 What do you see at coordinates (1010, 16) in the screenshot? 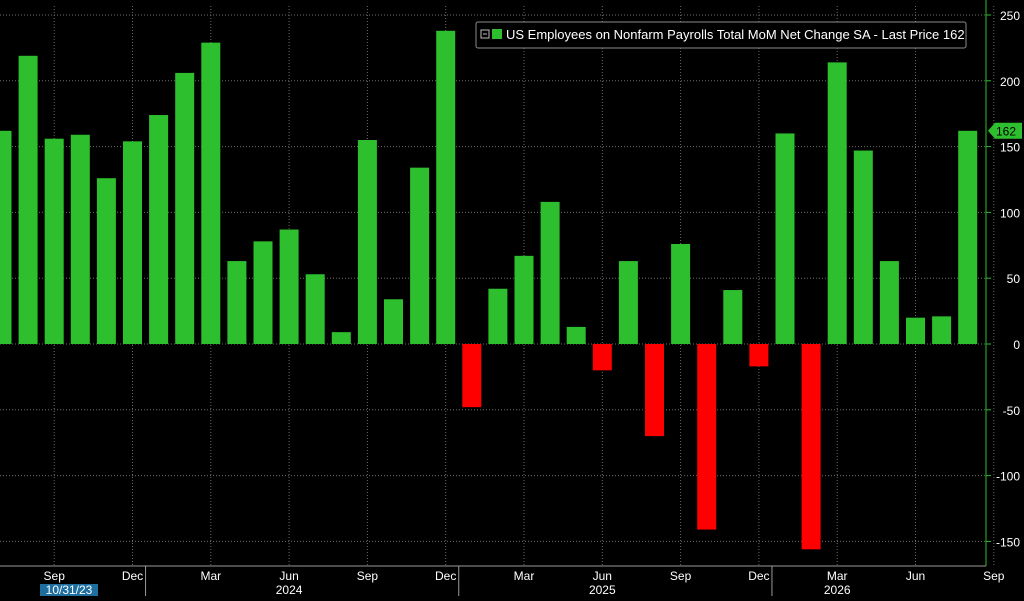
I see `y-tick-label: 250` at bounding box center [1010, 16].